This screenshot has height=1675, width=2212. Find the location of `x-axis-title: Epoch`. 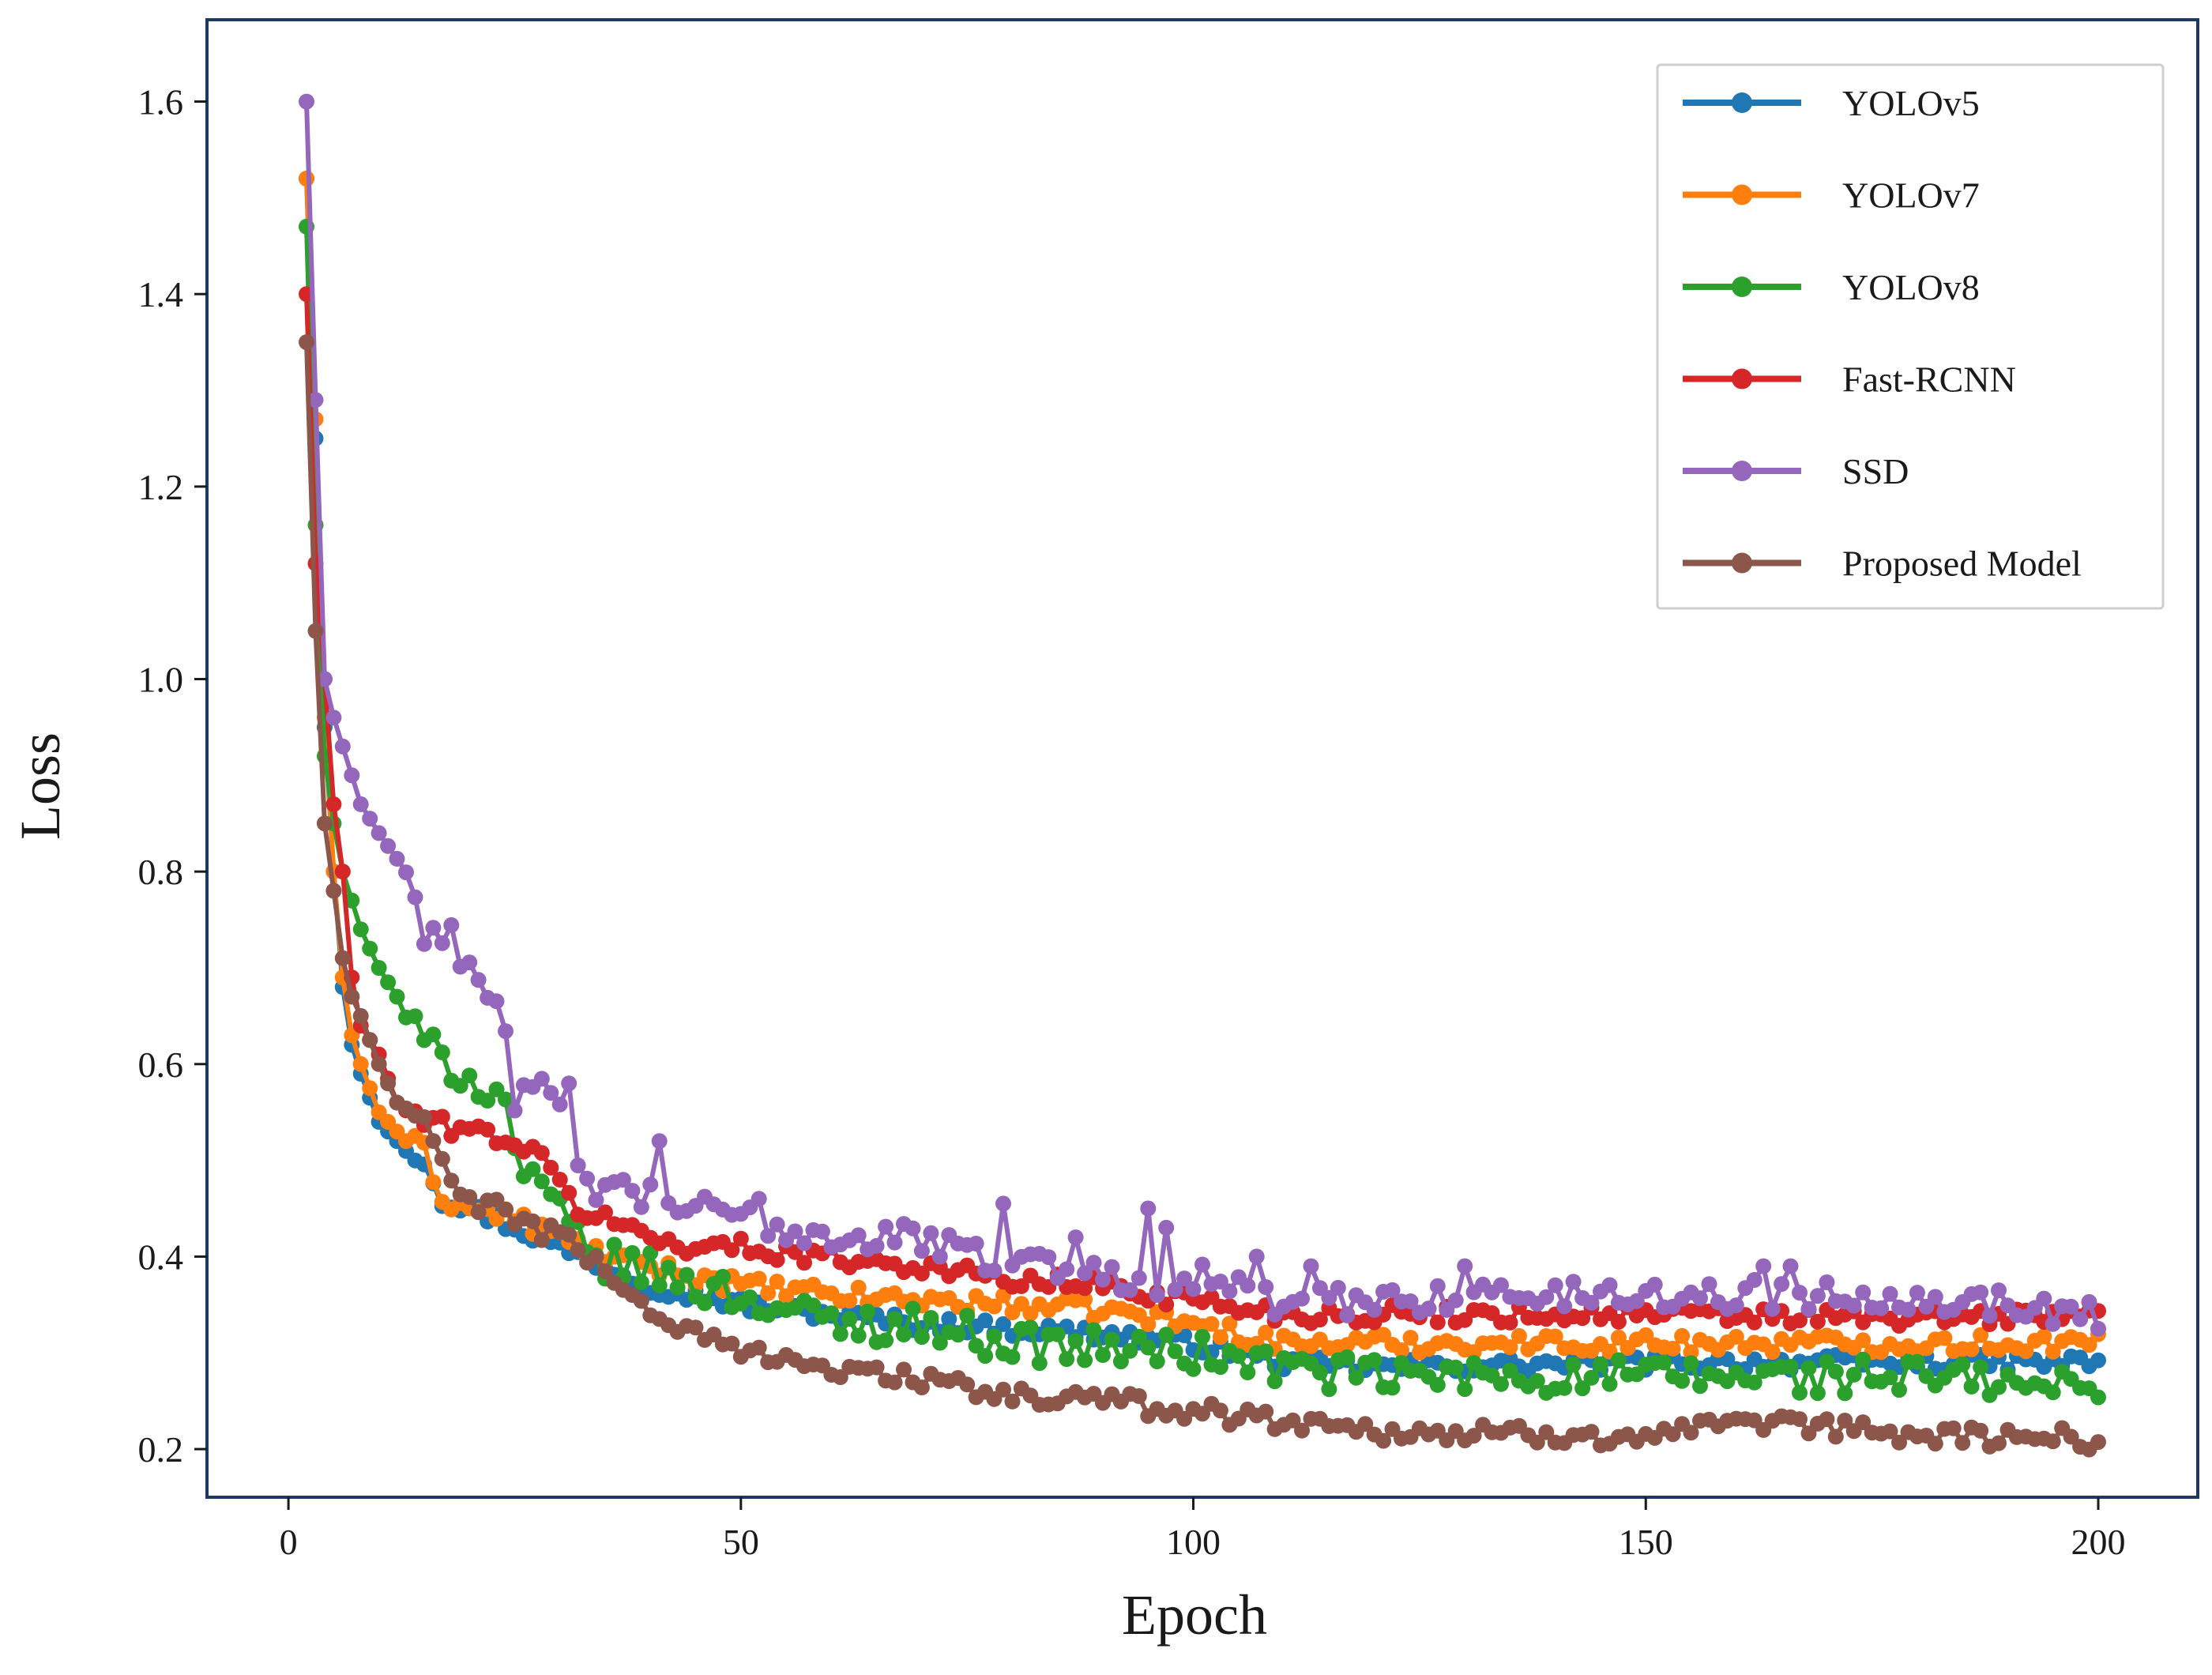

x-axis-title: Epoch is located at coordinates (1195, 1615).